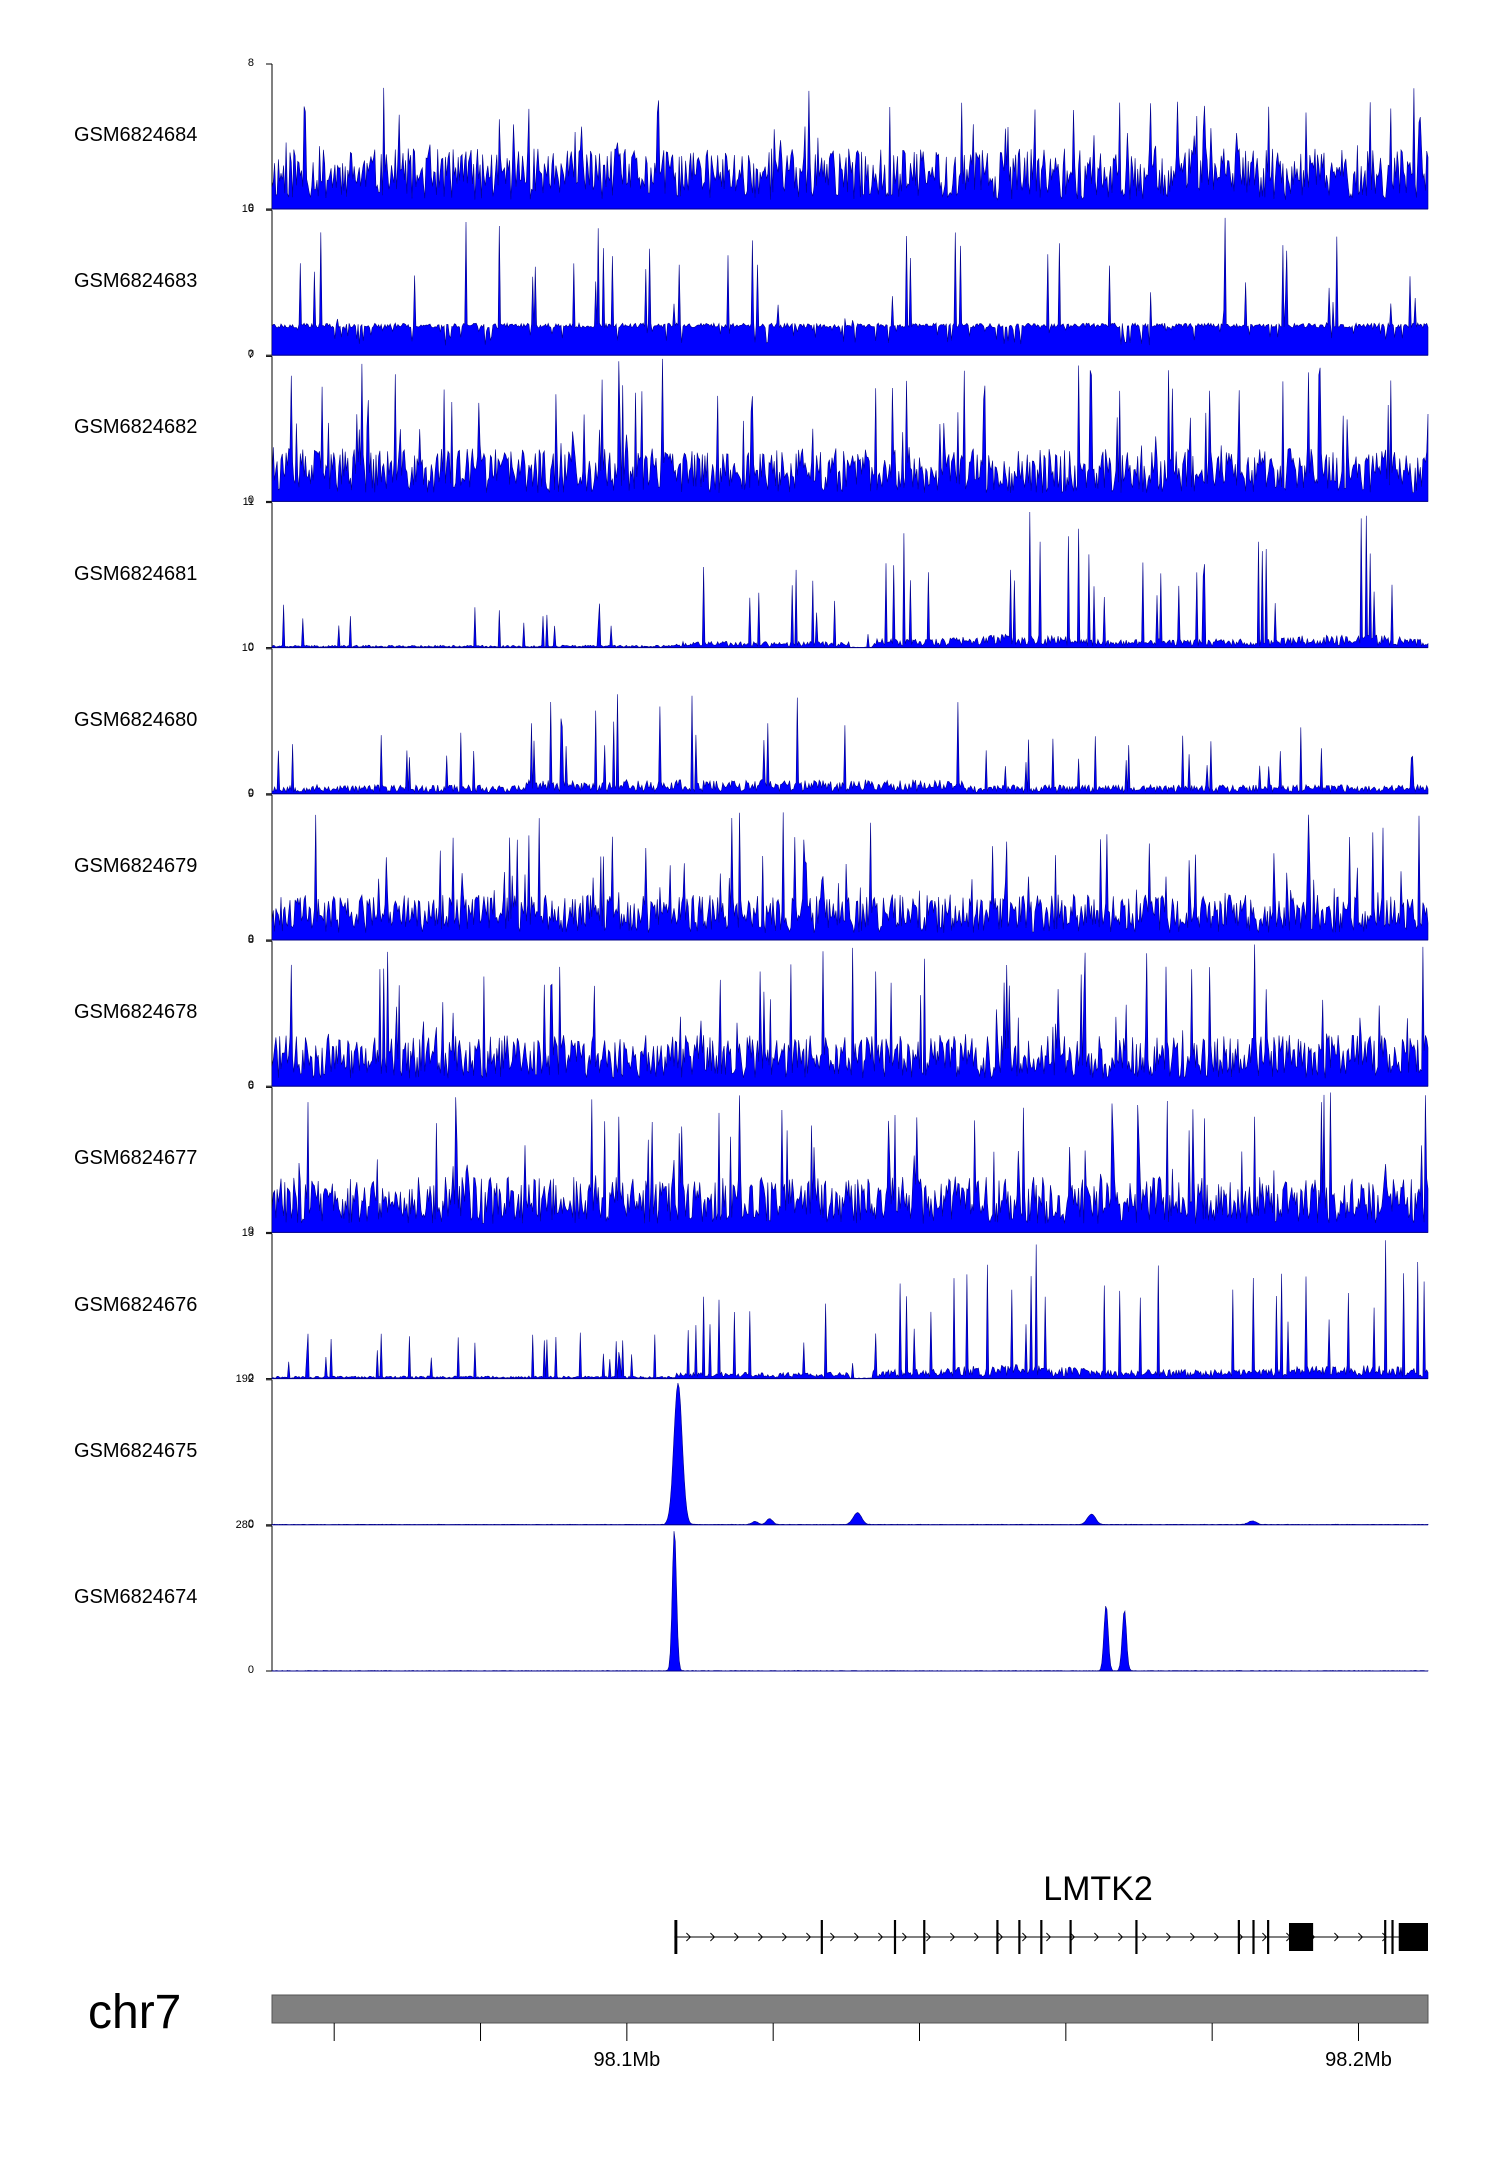 The width and height of the screenshot is (1500, 2170). I want to click on track-label: GSM6824679, so click(136, 866).